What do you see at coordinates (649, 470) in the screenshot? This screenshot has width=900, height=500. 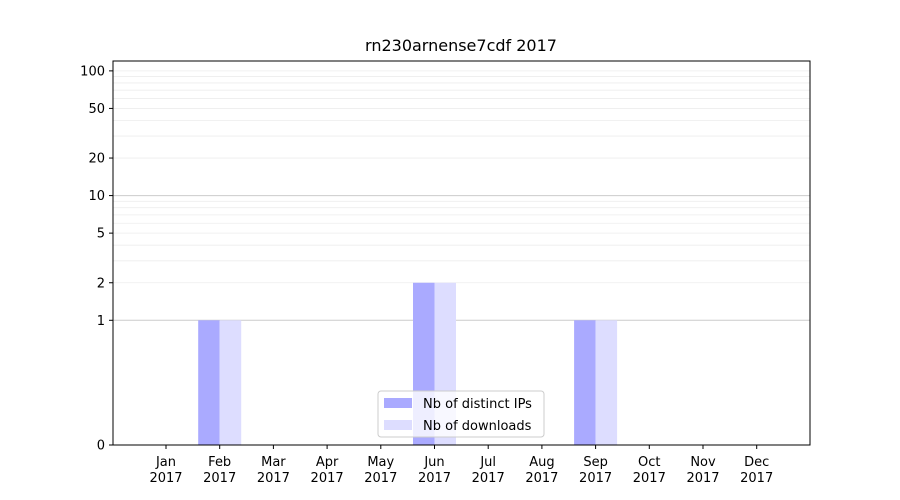 I see `x-tick-label: Oct 2017` at bounding box center [649, 470].